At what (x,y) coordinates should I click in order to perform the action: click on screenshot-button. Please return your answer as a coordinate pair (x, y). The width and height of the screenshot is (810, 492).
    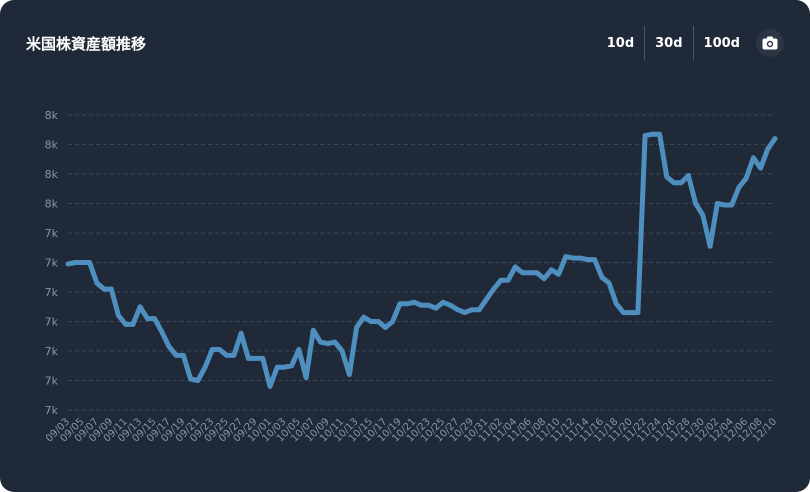
    Looking at the image, I should click on (770, 43).